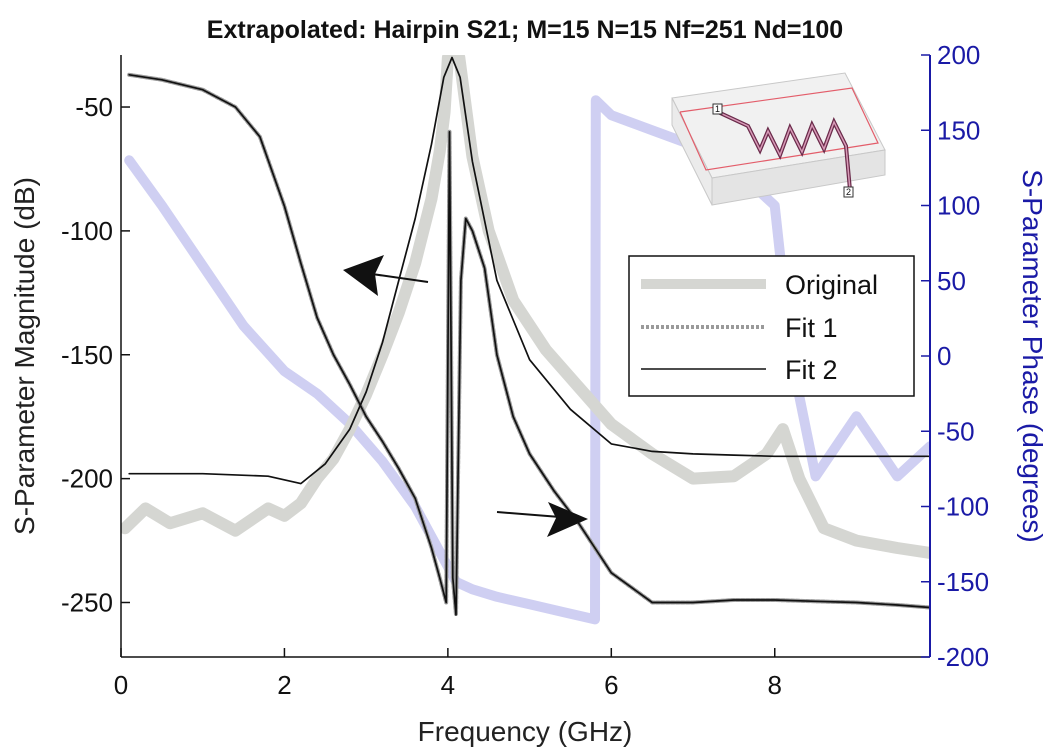 This screenshot has width=1050, height=750. I want to click on inset-port-1-box, so click(717, 109).